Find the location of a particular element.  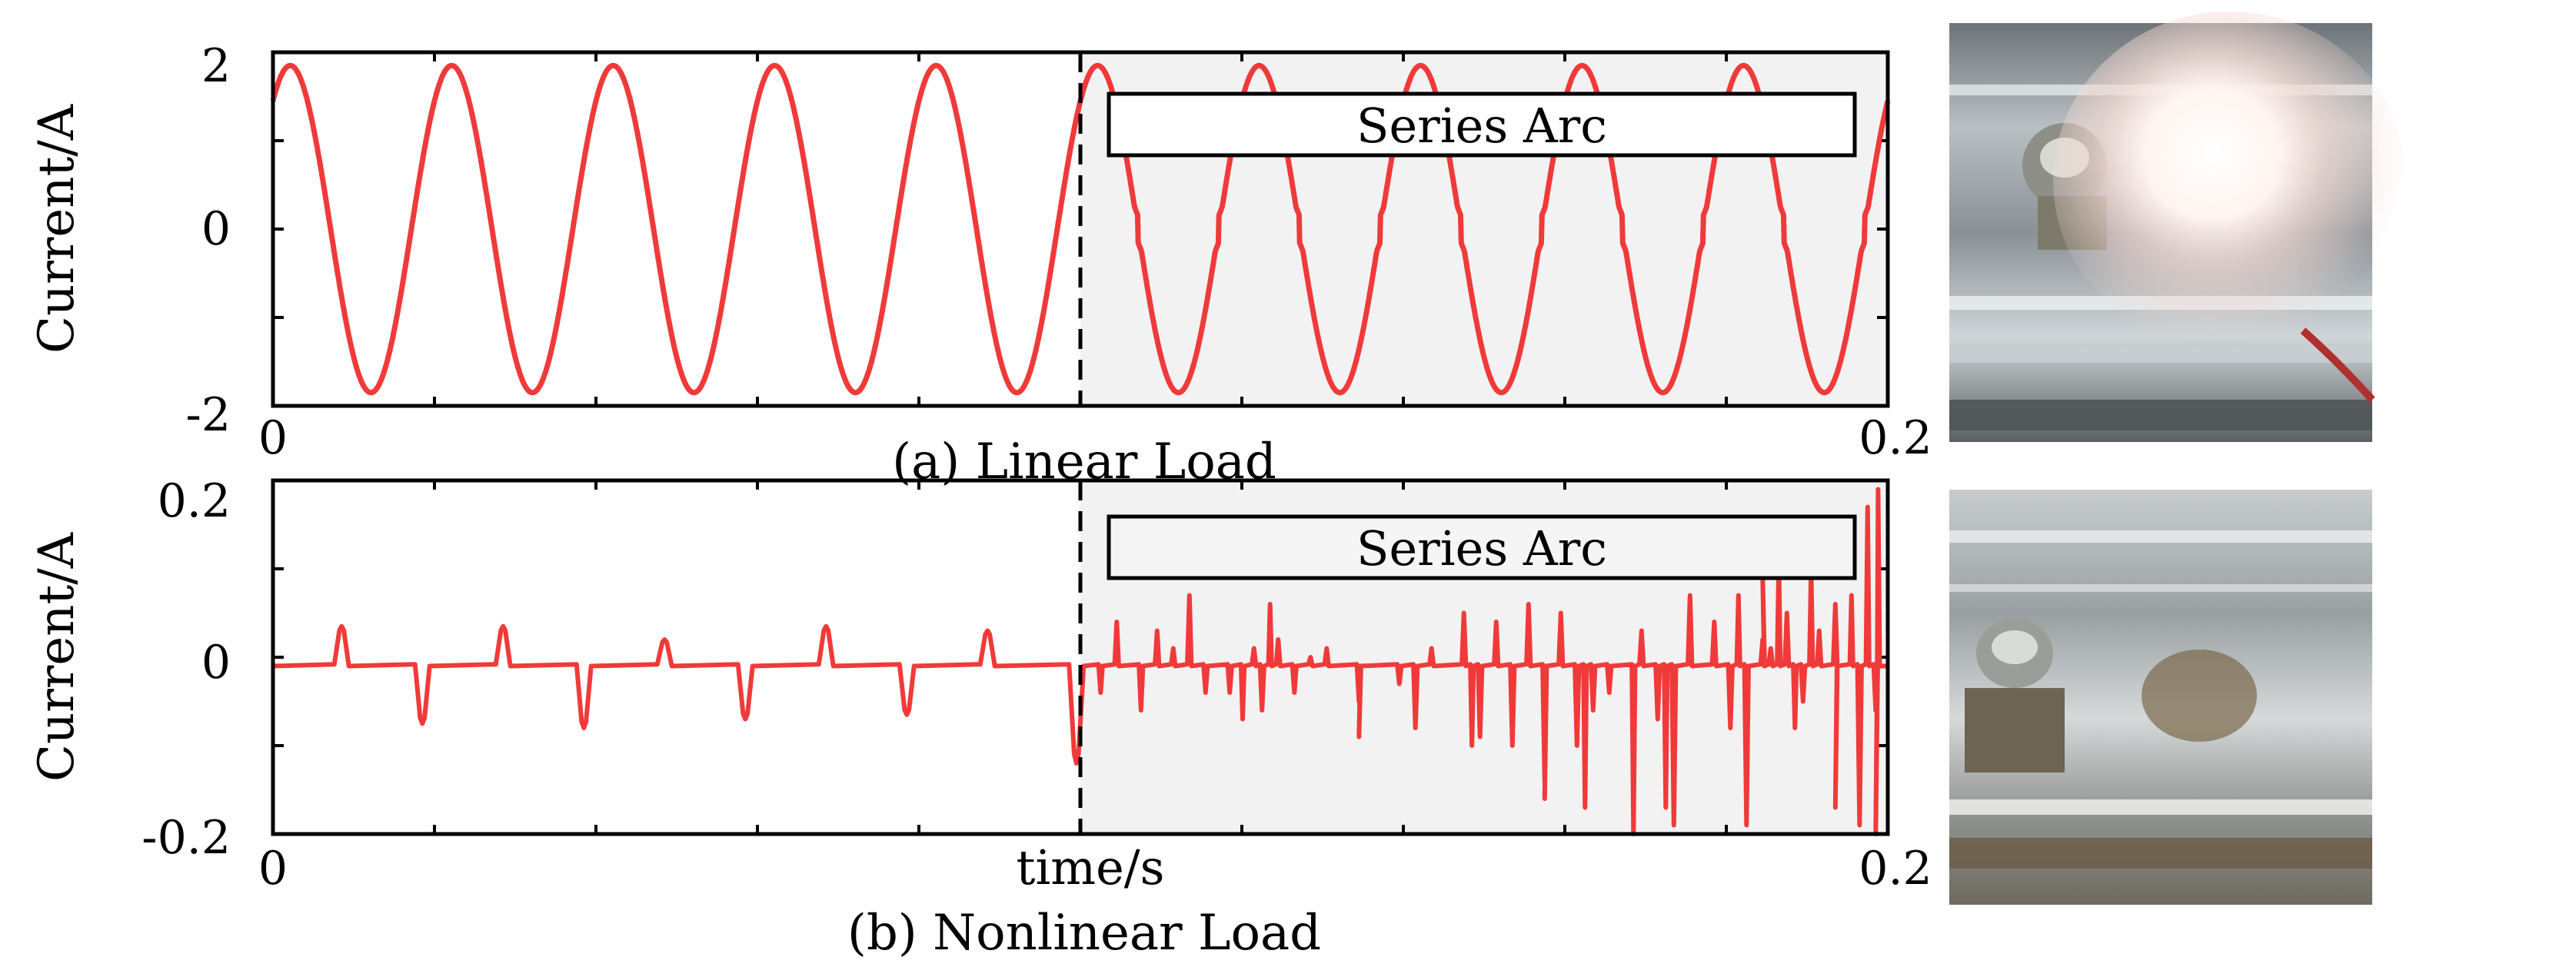

panel-b-caption: (b) Nonlinear Load is located at coordinates (1084, 933).